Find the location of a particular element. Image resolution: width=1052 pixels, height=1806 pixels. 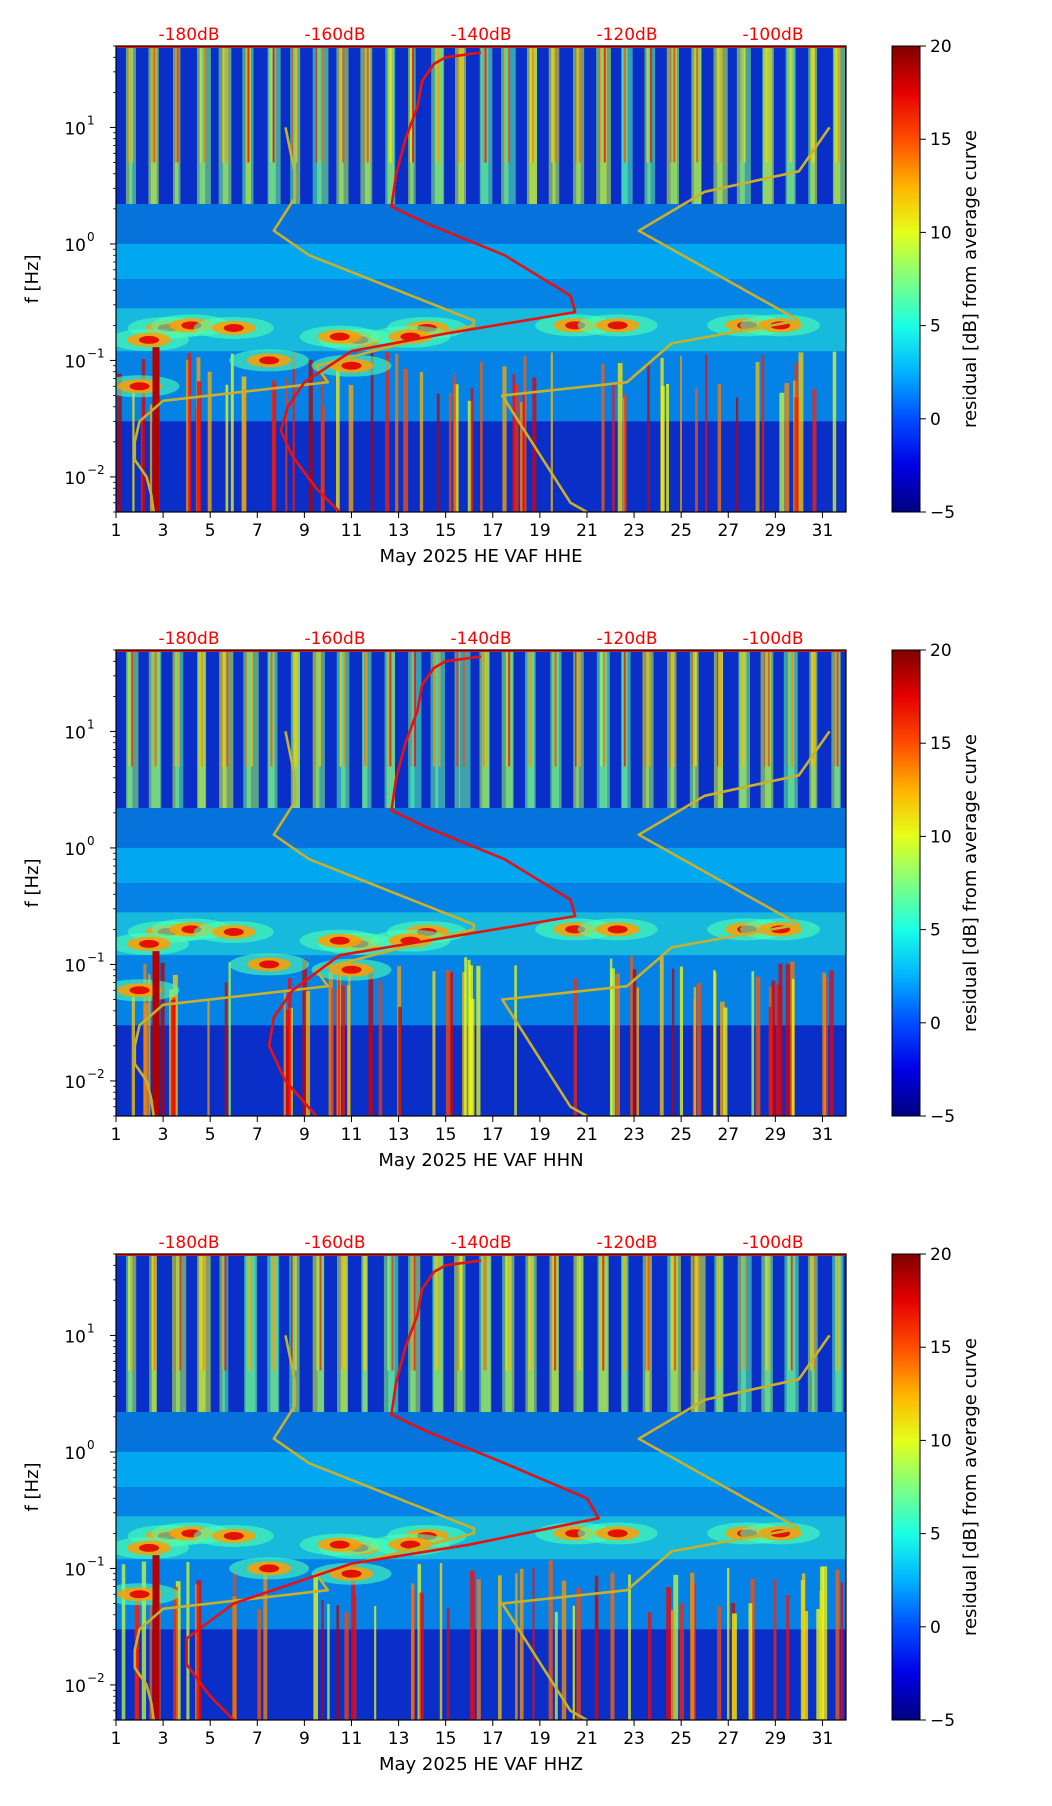

x-tick-label: 29 is located at coordinates (776, 531).